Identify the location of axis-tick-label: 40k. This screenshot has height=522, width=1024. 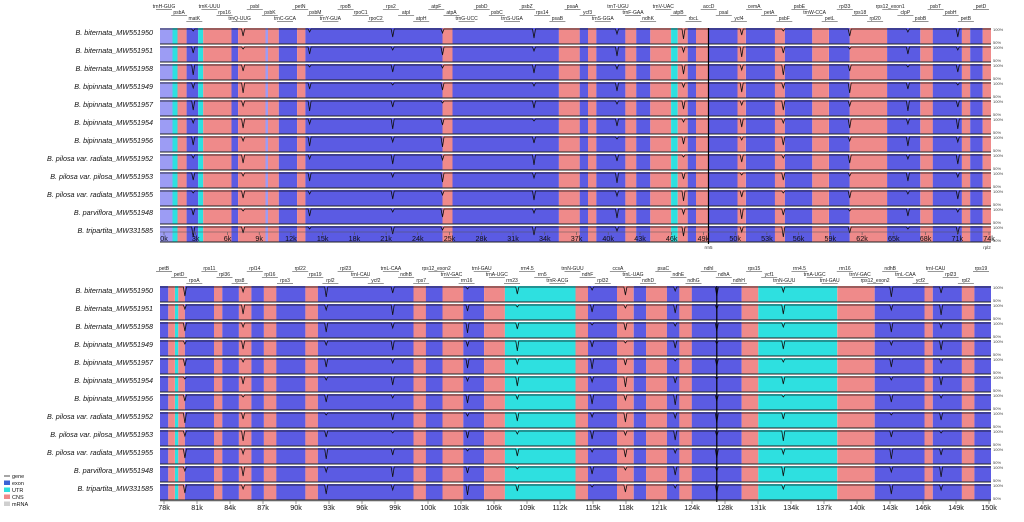
(608, 238).